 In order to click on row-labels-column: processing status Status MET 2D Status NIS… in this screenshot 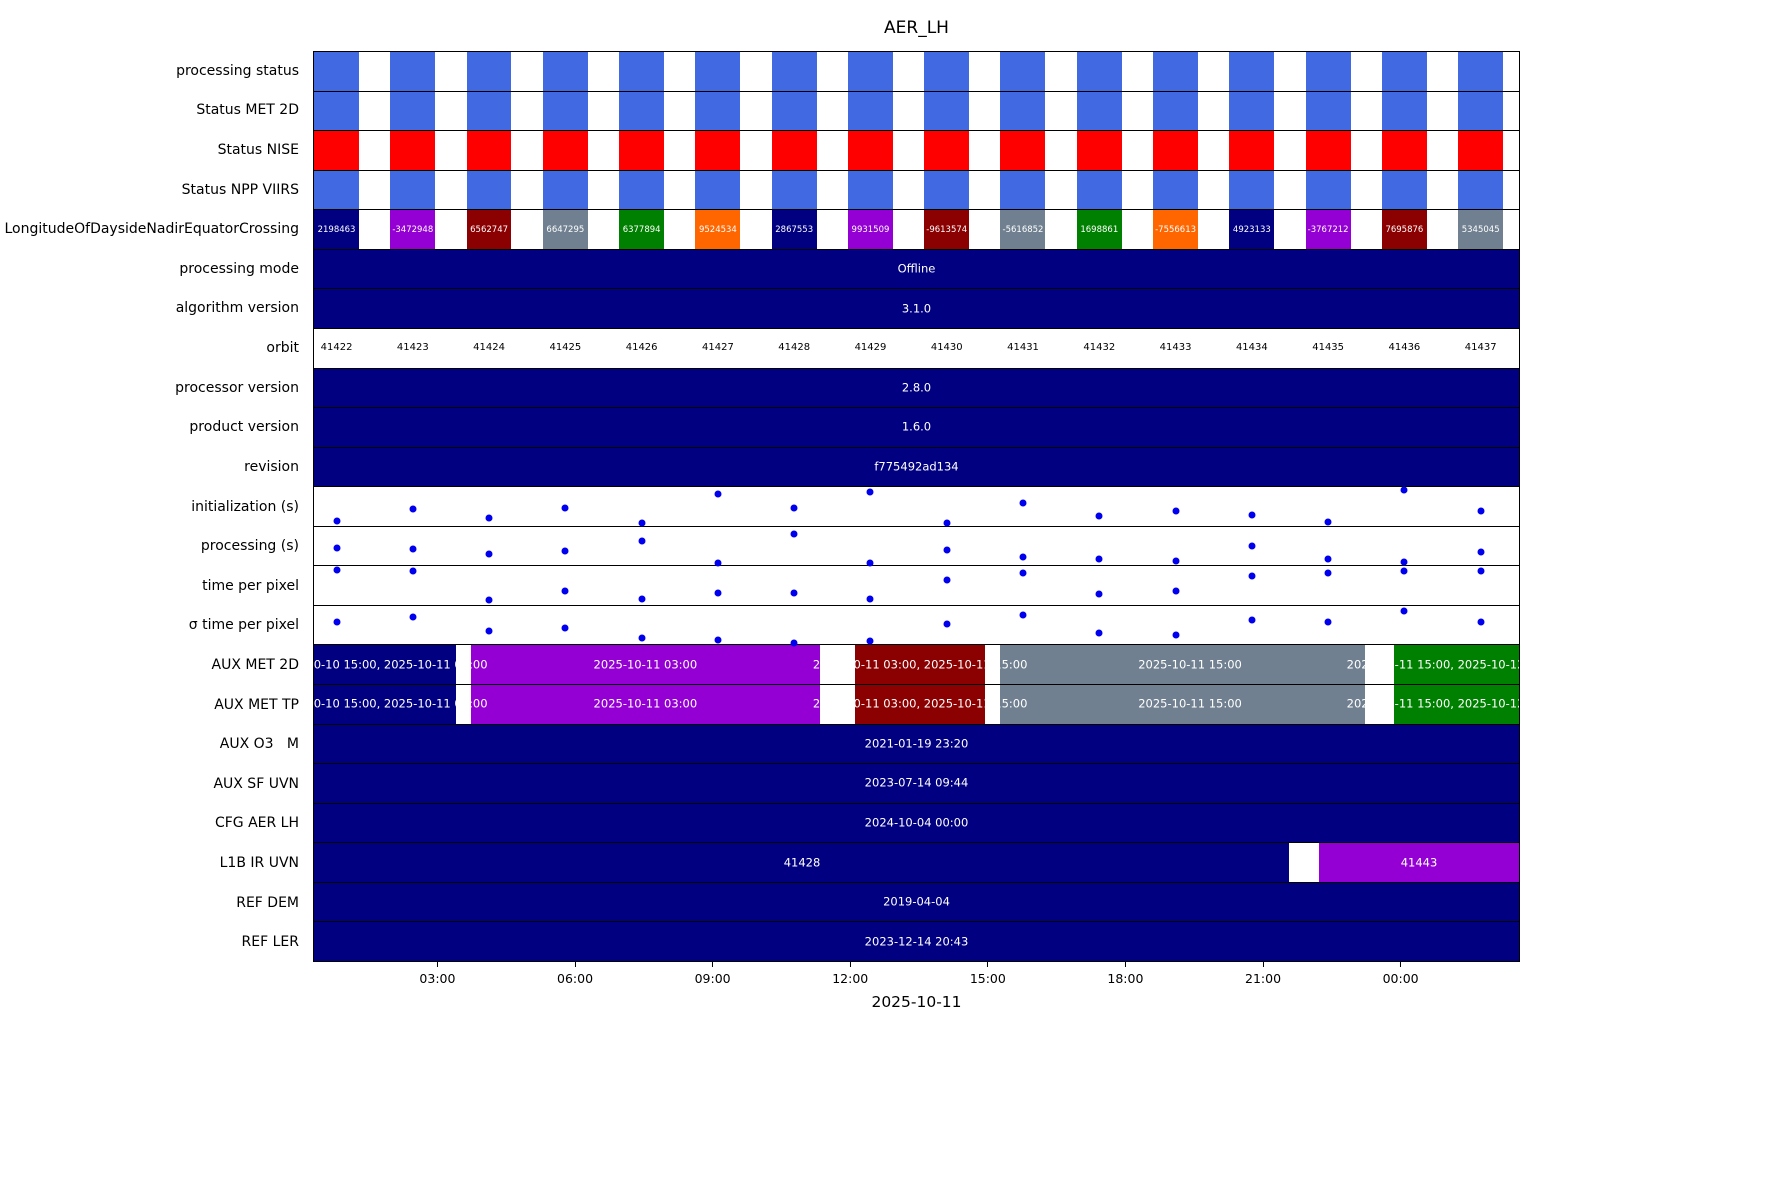, I will do `click(153, 506)`.